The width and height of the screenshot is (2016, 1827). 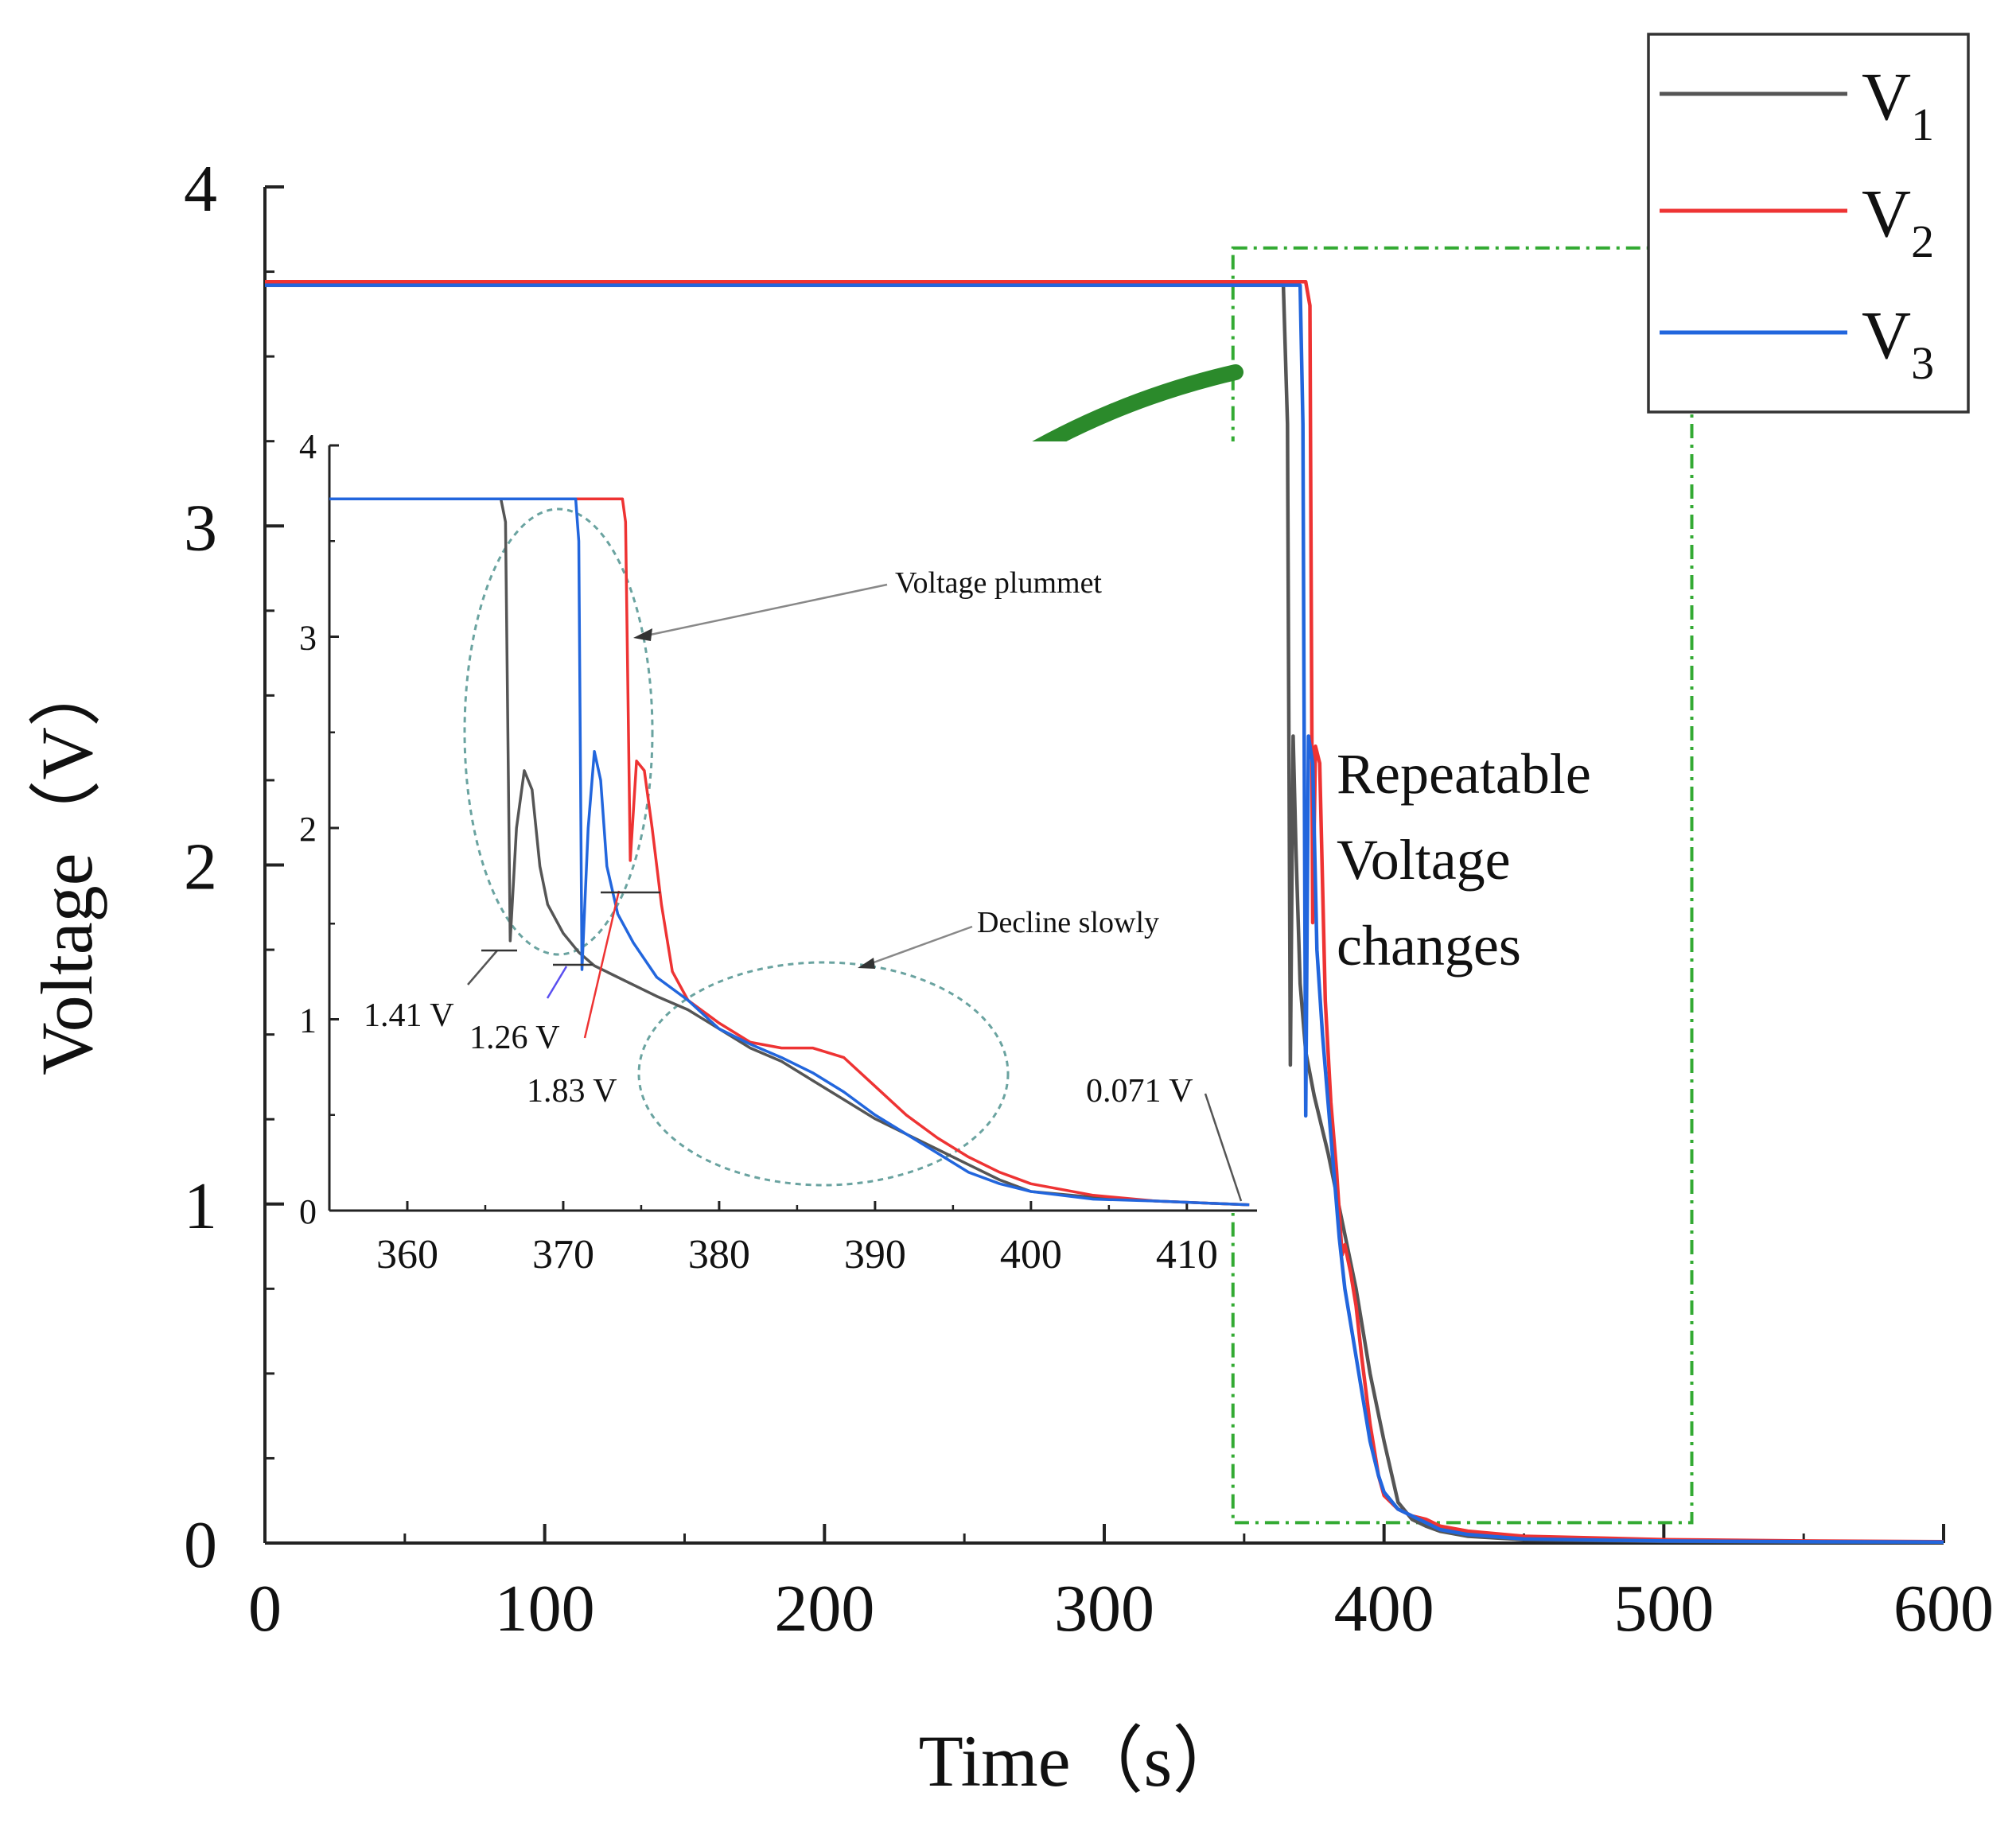 I want to click on main-x-tick-label: 0, so click(x=265, y=1609).